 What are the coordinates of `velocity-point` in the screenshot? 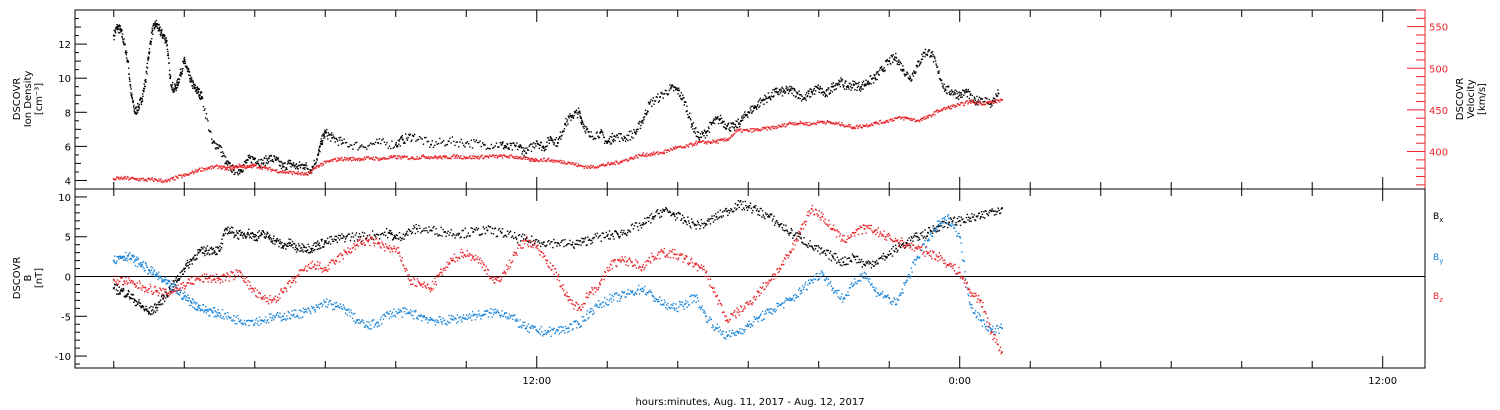 It's located at (536, 159).